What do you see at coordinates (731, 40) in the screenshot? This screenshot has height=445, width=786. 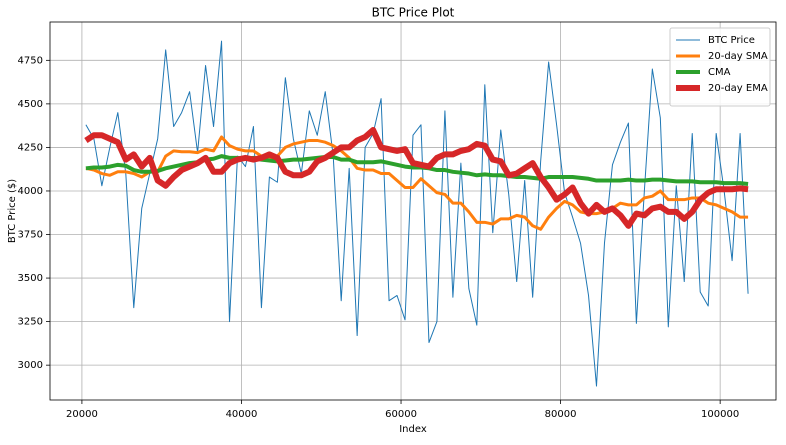 I see `legend-label: BTC Price` at bounding box center [731, 40].